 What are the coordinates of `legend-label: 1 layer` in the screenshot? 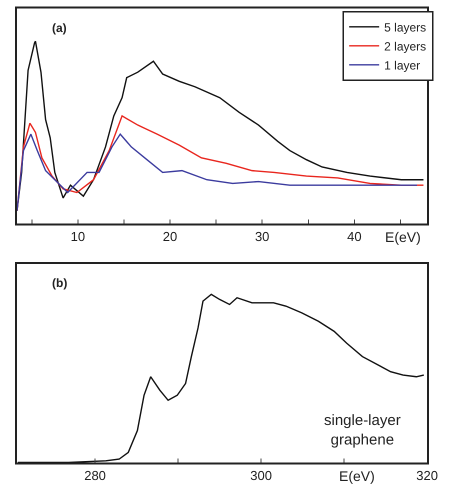 It's located at (402, 65).